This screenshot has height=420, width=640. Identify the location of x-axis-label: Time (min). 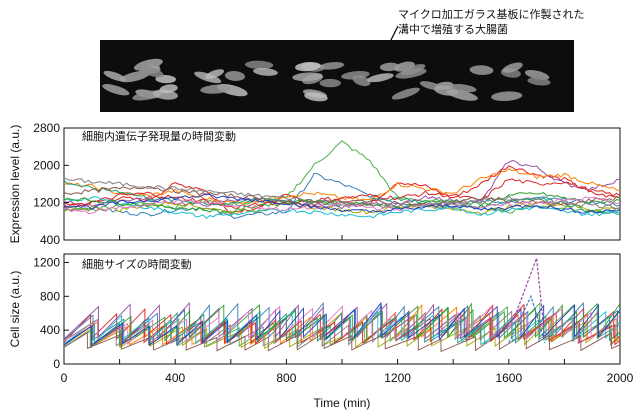
(342, 403).